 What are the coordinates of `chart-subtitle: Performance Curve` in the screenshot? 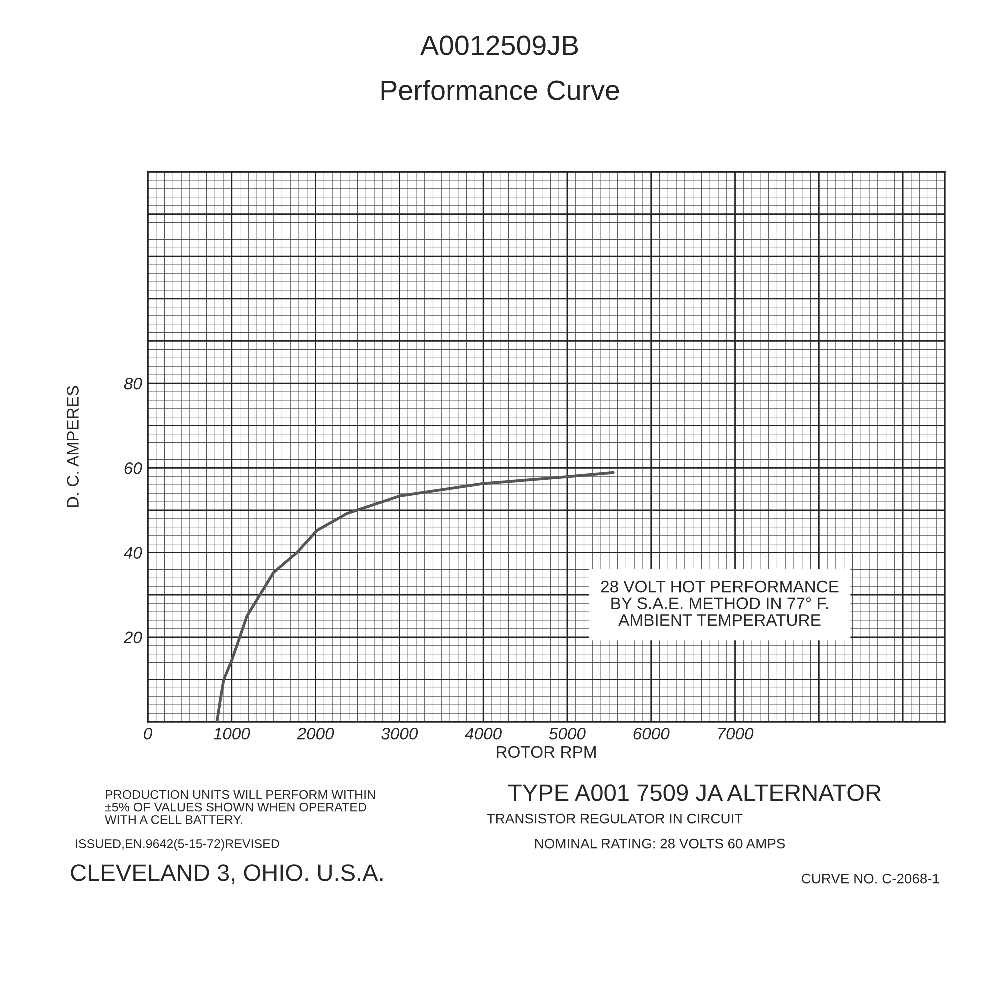 It's located at (501, 90).